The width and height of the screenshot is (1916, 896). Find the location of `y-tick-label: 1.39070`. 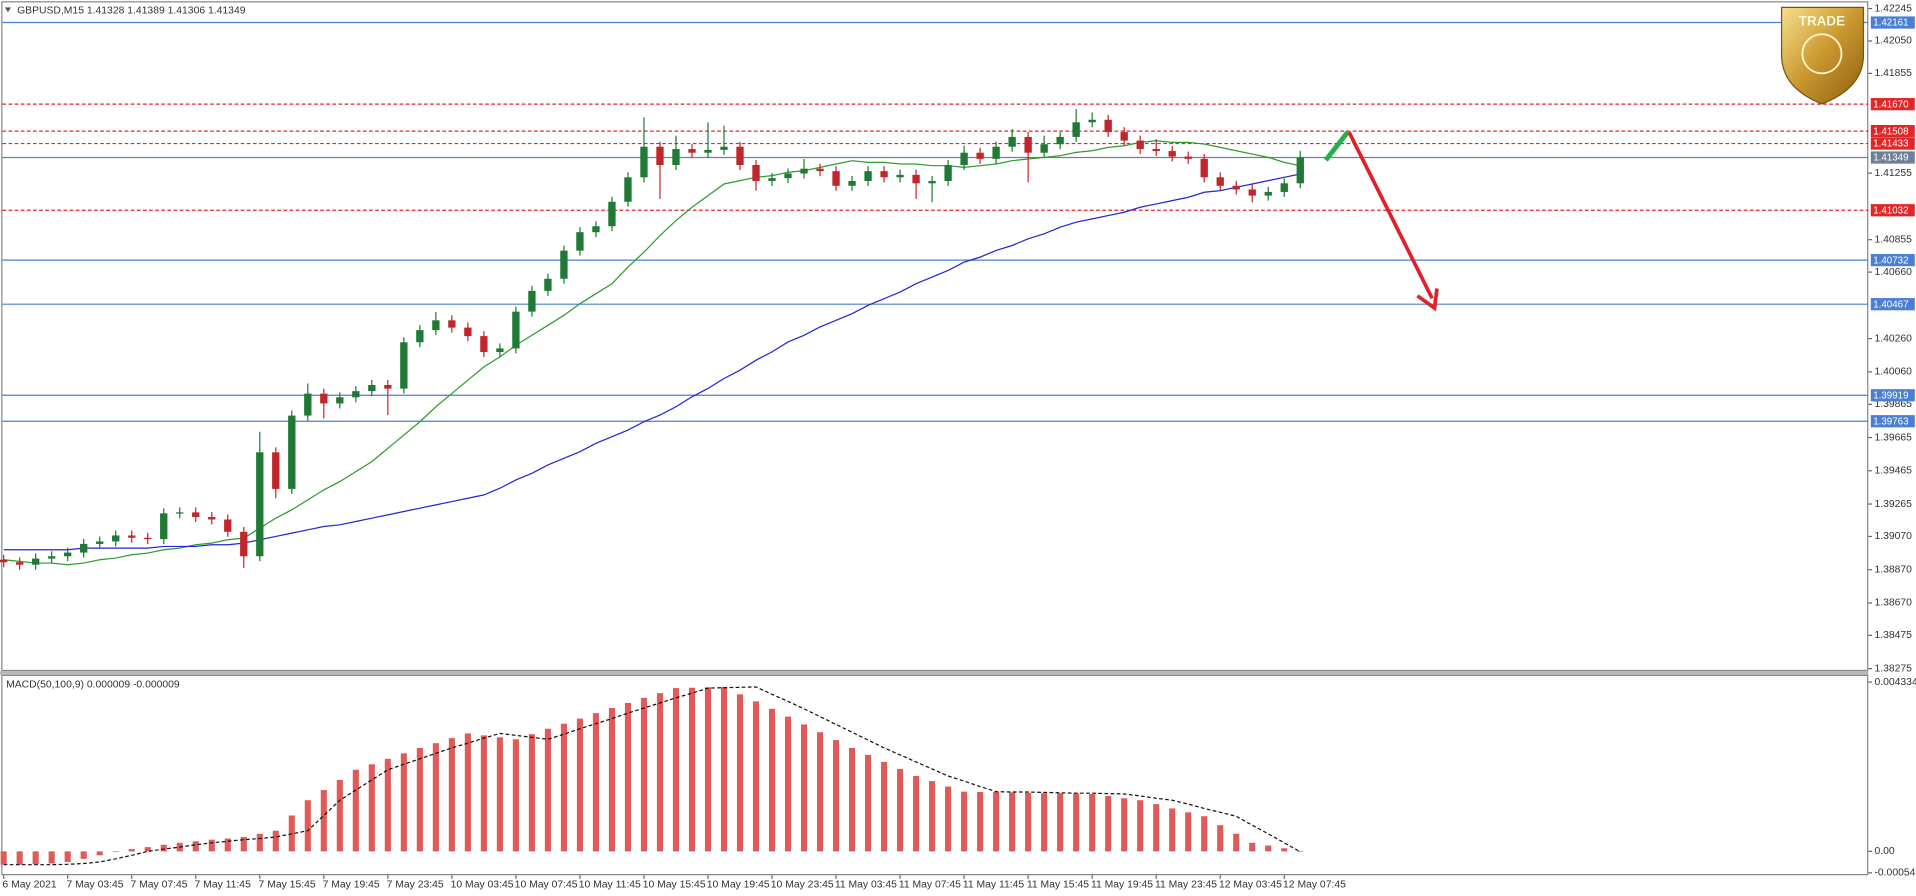

y-tick-label: 1.39070 is located at coordinates (1893, 536).